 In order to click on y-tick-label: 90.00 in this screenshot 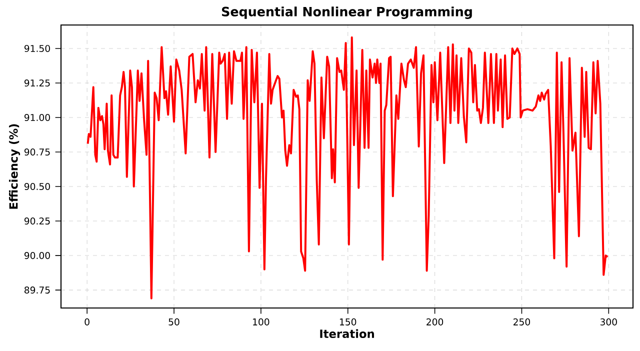, I will do `click(37, 256)`.